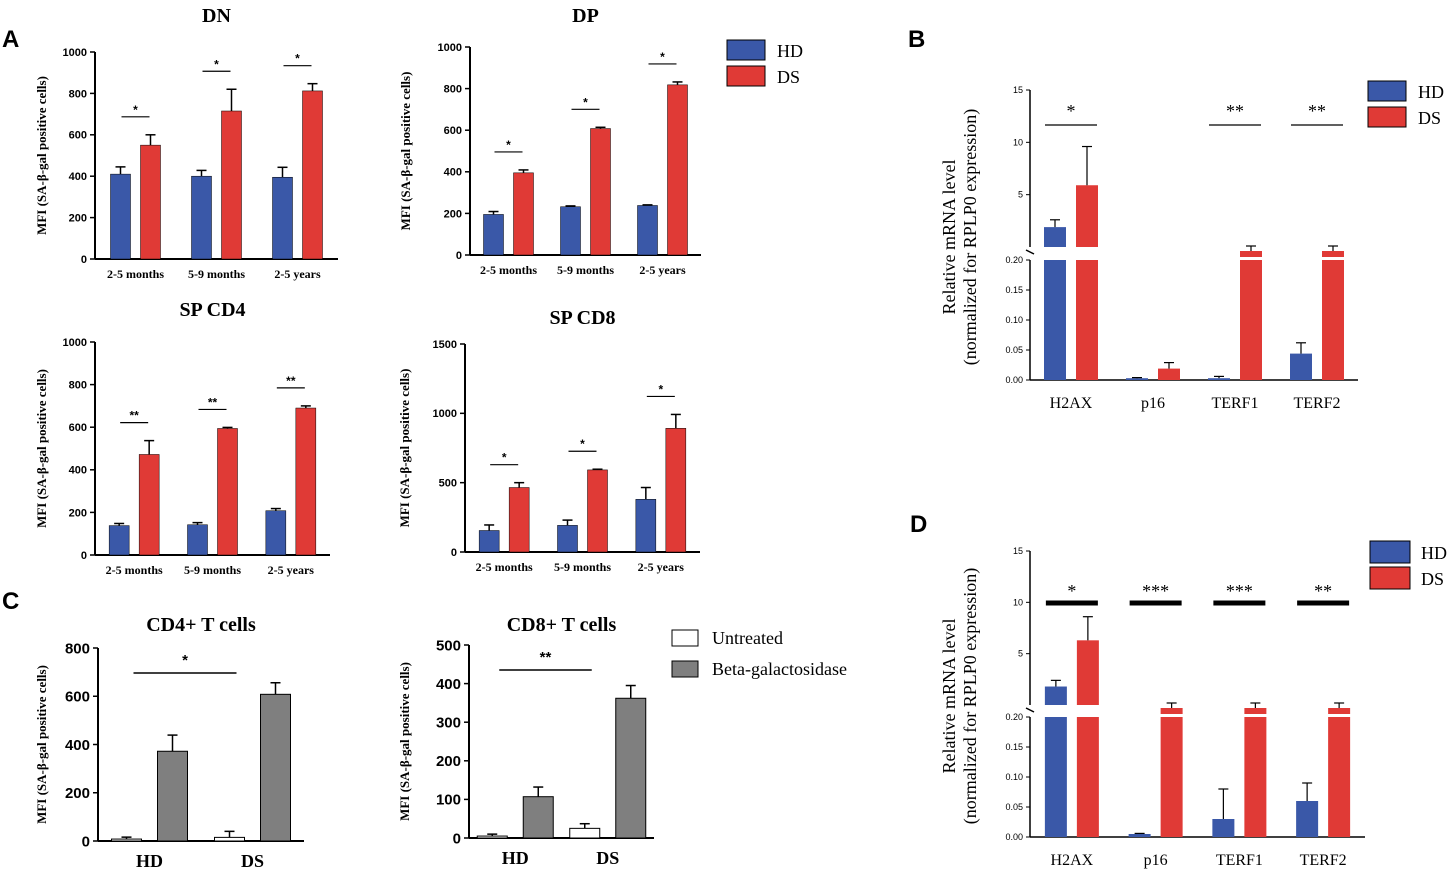 The width and height of the screenshot is (1456, 871). Describe the element at coordinates (1018, 551) in the screenshot. I see `d-upper-ytick-label: 15` at that location.